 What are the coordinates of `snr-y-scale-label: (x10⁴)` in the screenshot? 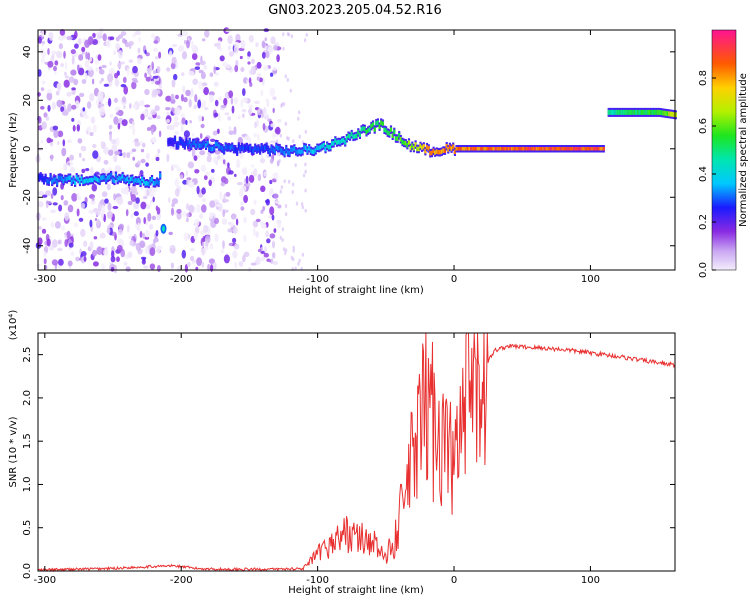 It's located at (13, 325).